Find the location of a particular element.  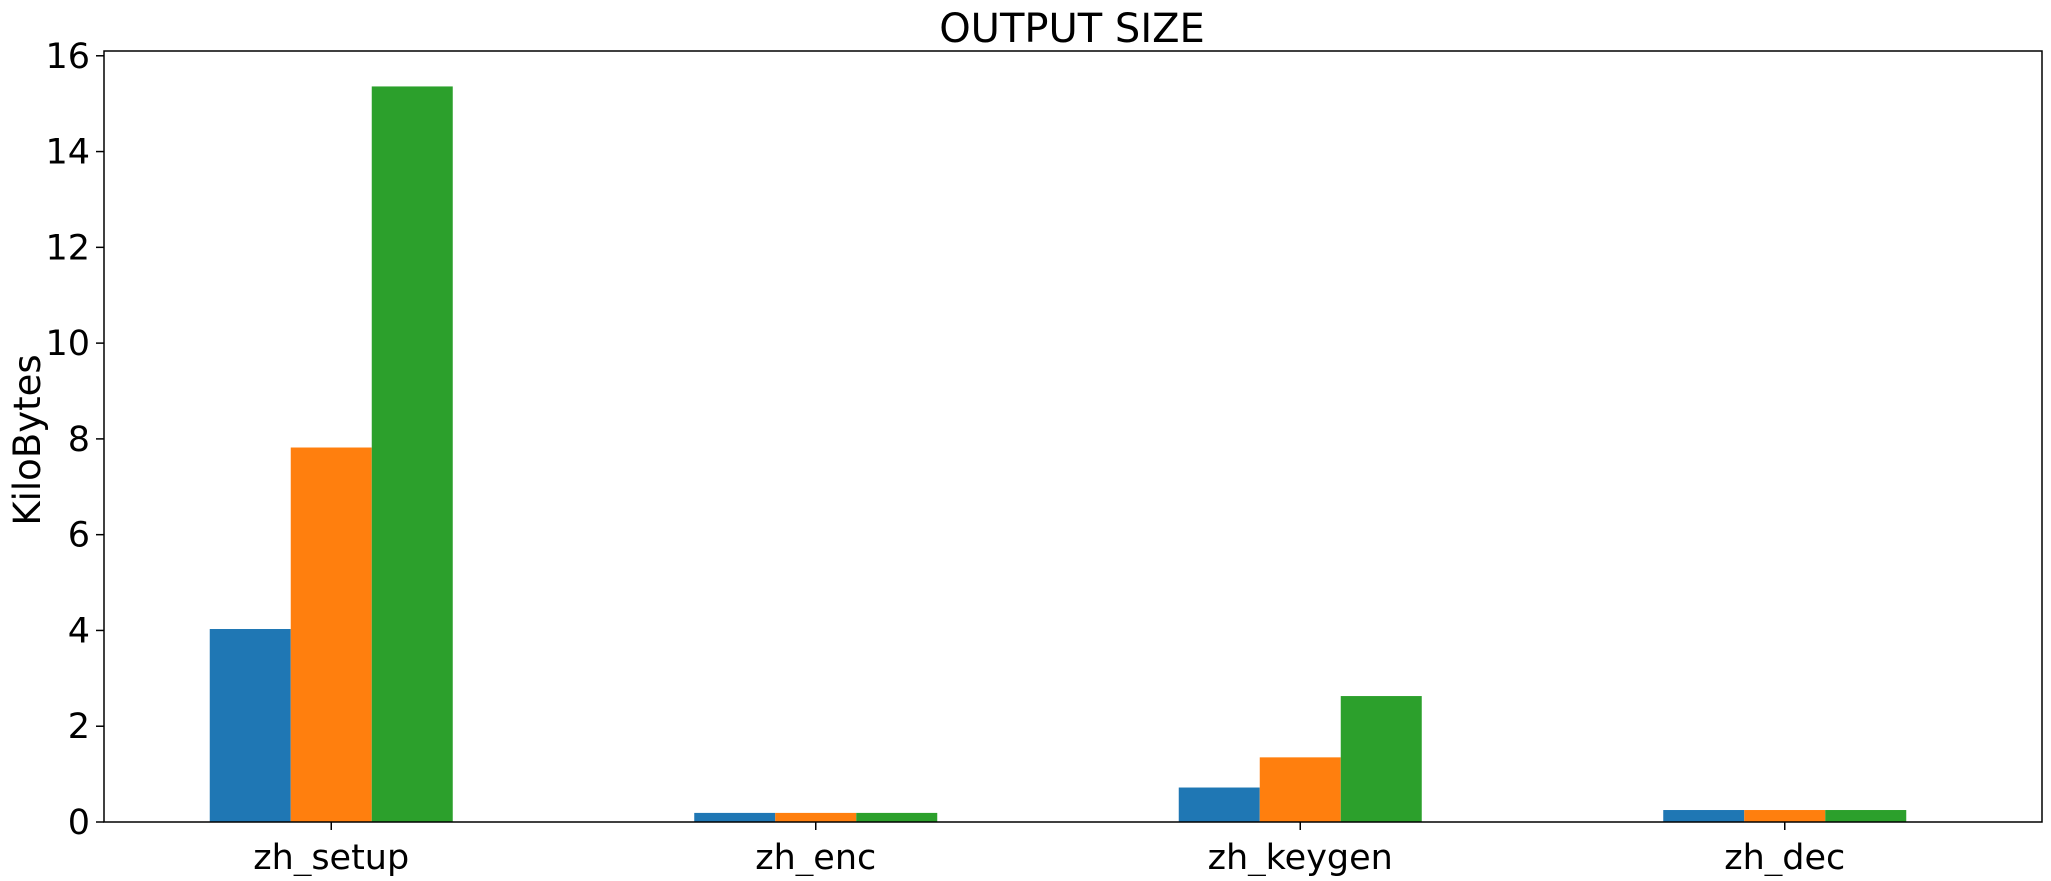

y-tick-label: 14 is located at coordinates (67, 153).